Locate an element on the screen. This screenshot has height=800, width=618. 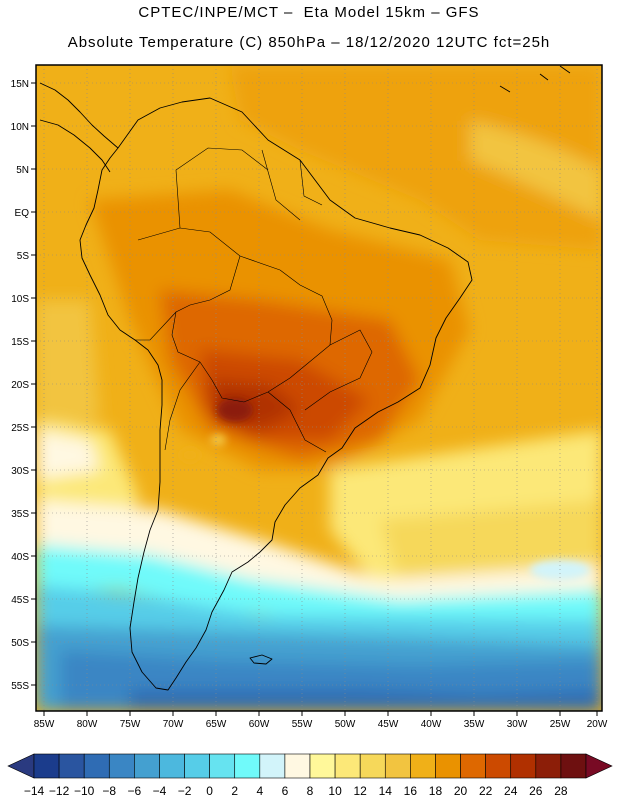
lat-label: 25S is located at coordinates (20, 428).